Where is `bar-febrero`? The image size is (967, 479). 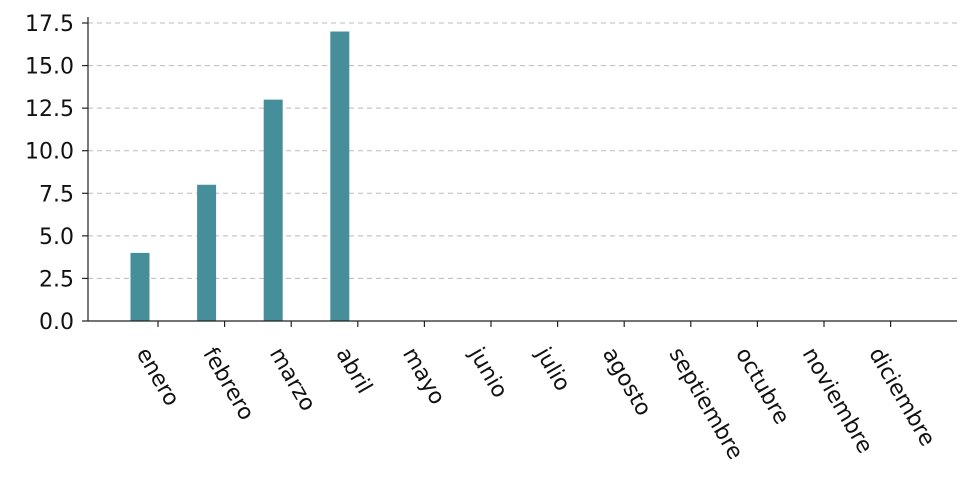
bar-febrero is located at coordinates (207, 252).